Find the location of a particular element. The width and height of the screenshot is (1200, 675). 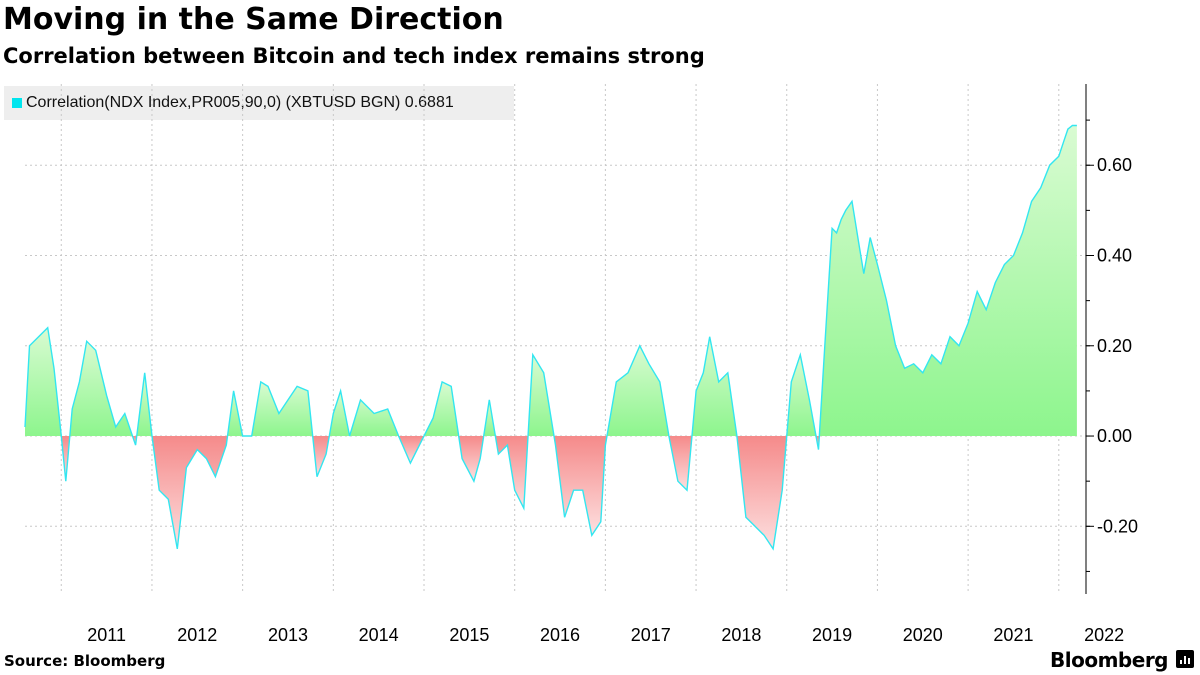

y-tick-label: 0.20 is located at coordinates (1114, 346).